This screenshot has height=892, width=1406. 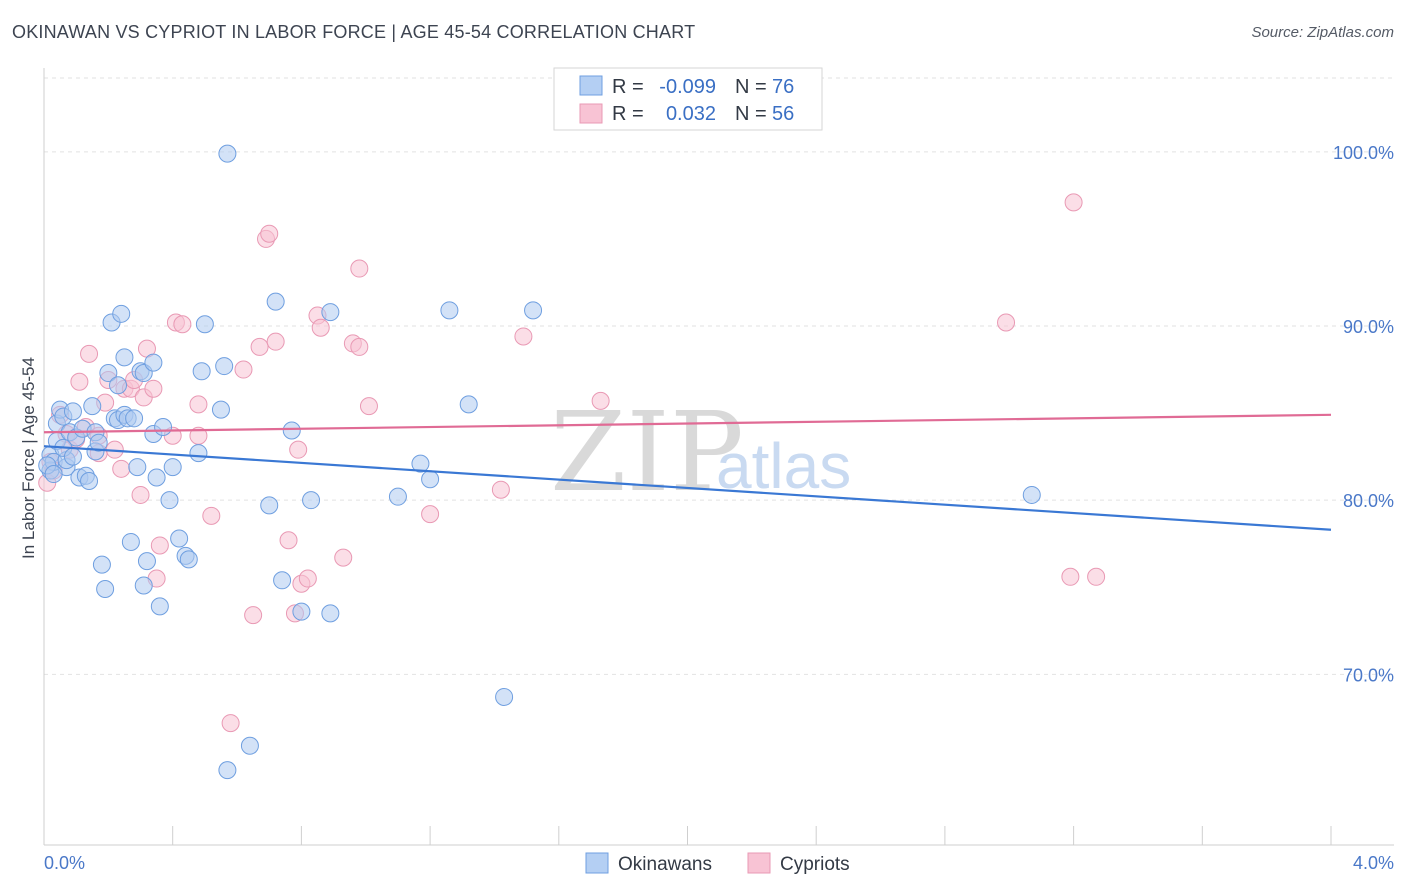 I want to click on watermark-zip: ZIP, so click(x=647, y=452).